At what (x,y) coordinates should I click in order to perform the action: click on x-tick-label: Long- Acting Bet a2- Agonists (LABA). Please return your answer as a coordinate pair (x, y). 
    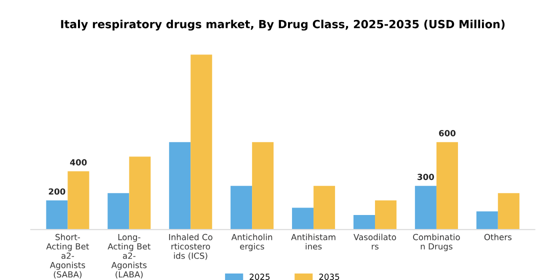
    Looking at the image, I should click on (129, 256).